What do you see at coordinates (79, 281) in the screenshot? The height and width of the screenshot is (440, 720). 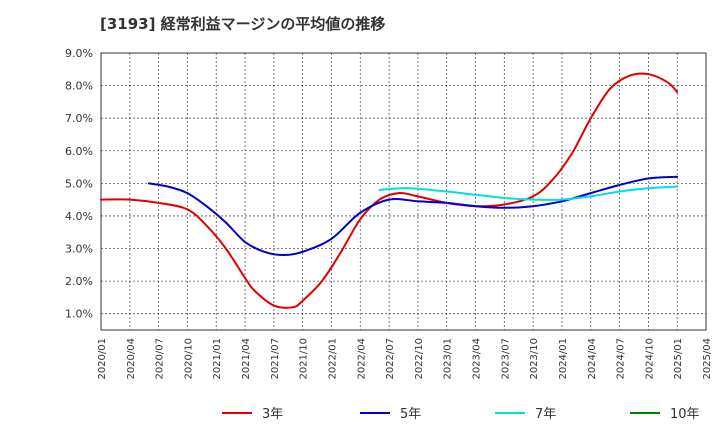 I see `y-tick-label: 2.0%` at bounding box center [79, 281].